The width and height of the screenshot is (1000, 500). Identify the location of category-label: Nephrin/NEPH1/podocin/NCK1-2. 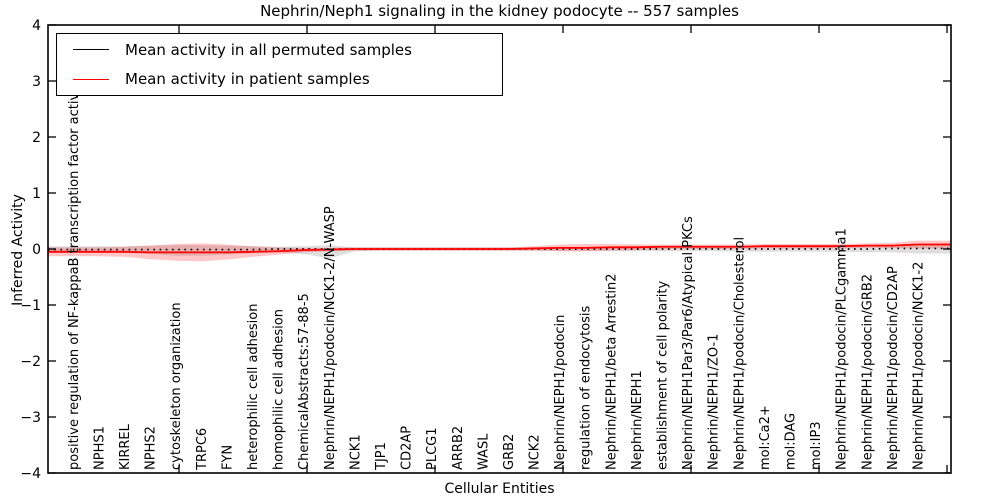
(919, 366).